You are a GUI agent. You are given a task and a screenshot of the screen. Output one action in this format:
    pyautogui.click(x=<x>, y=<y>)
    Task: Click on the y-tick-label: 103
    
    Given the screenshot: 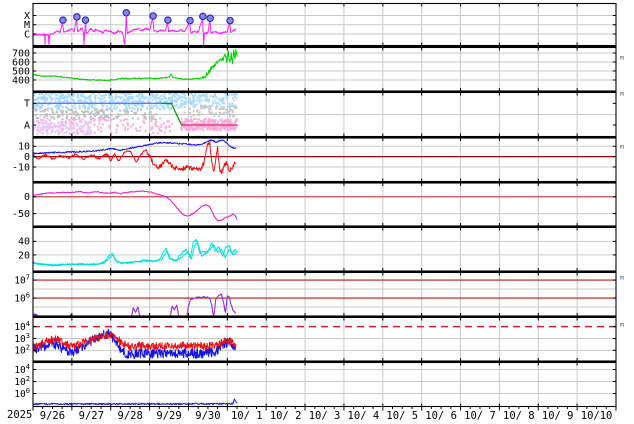 What is the action you would take?
    pyautogui.click(x=22, y=338)
    